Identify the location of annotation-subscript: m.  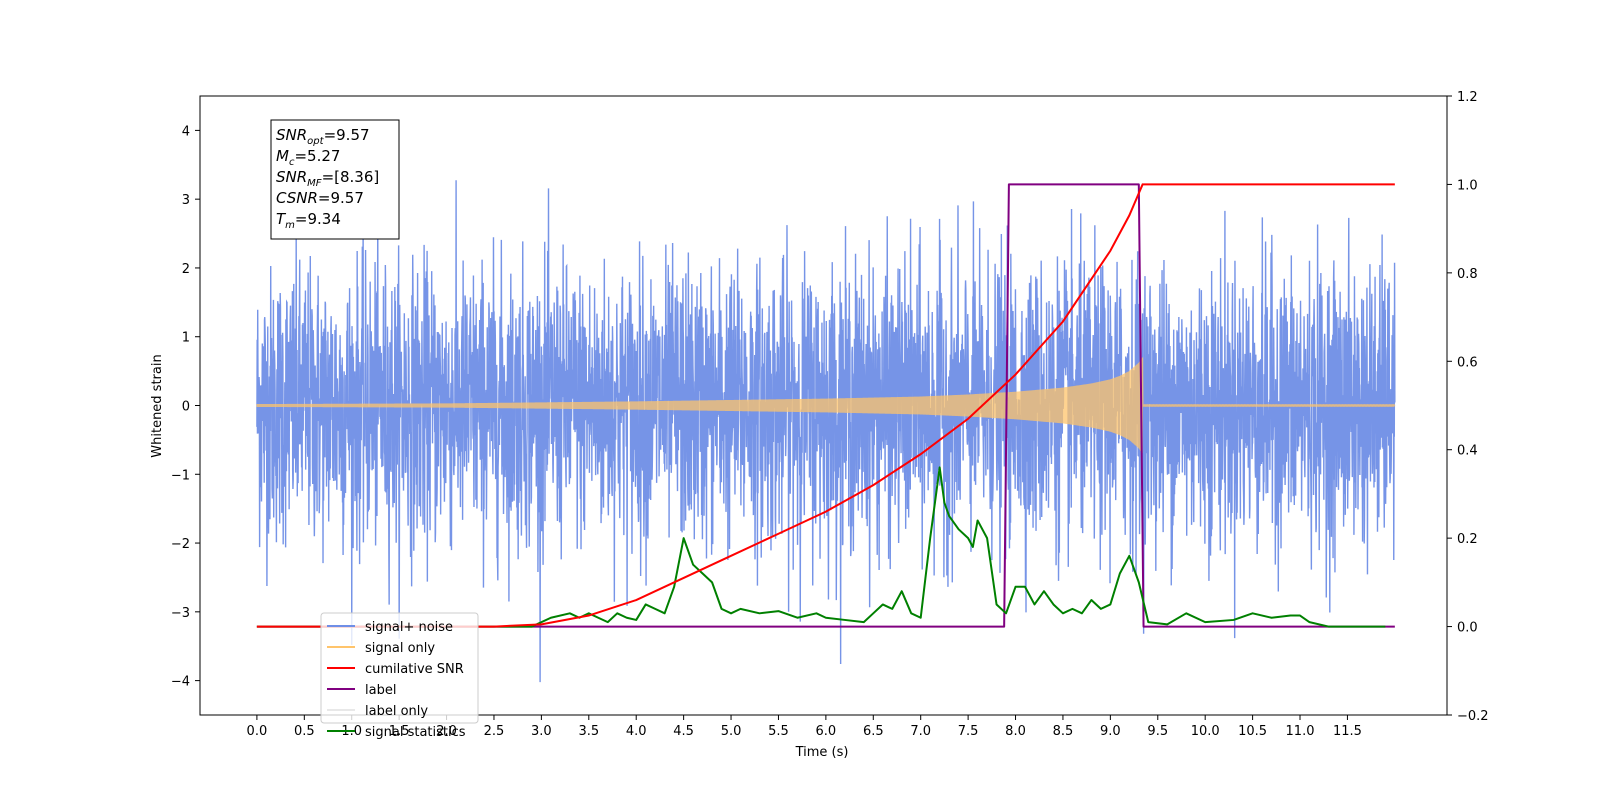
(290, 225).